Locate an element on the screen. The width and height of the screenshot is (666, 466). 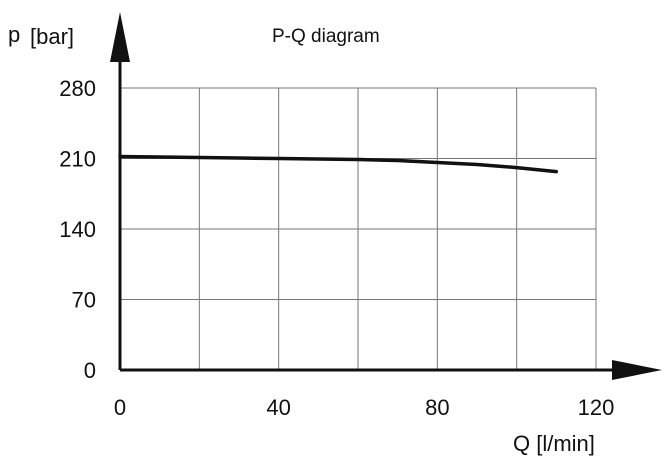
y-tick-label: 140 is located at coordinates (77, 229).